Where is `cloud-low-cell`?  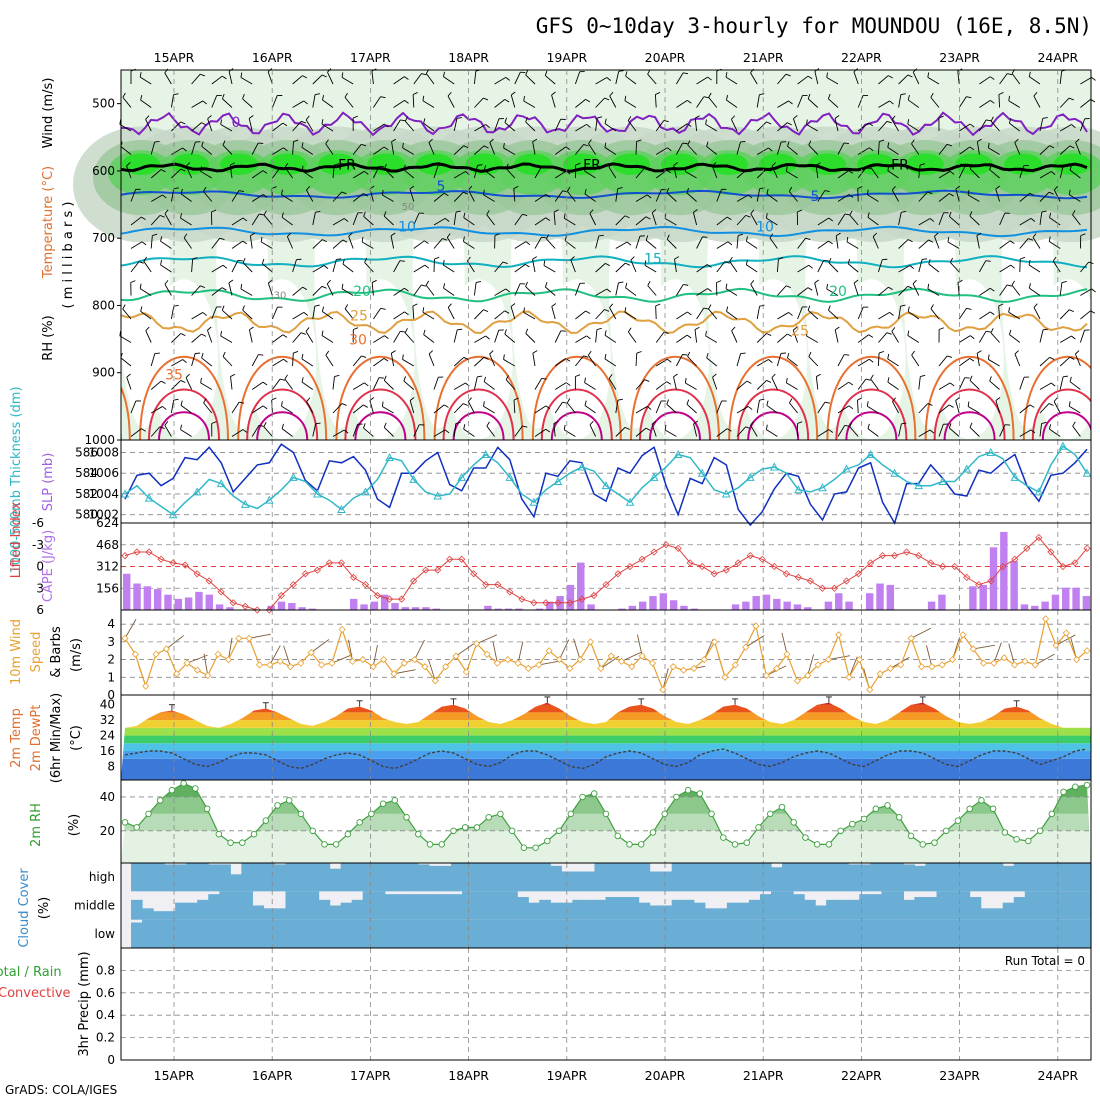
cloud-low-cell is located at coordinates (501, 933).